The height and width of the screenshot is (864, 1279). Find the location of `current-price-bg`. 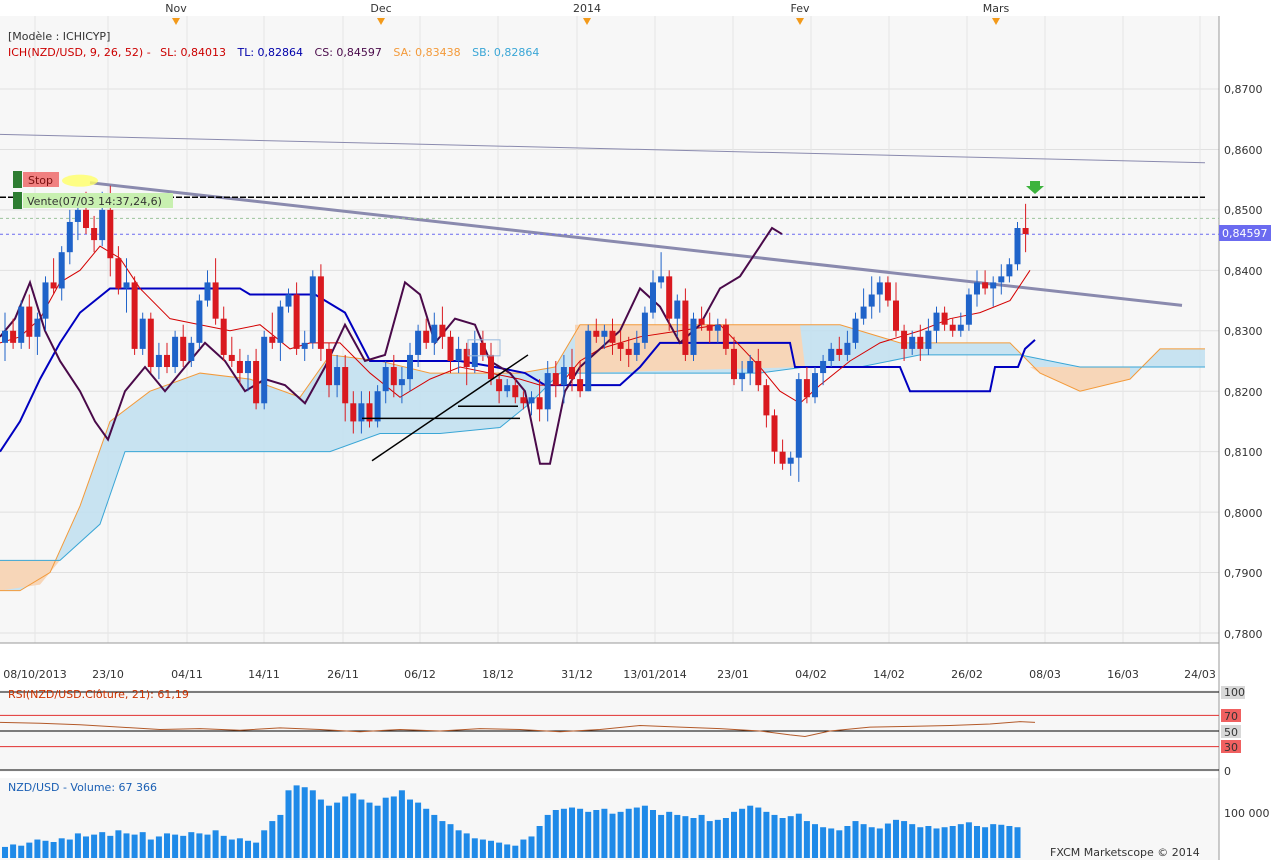

current-price-bg is located at coordinates (1245, 233).